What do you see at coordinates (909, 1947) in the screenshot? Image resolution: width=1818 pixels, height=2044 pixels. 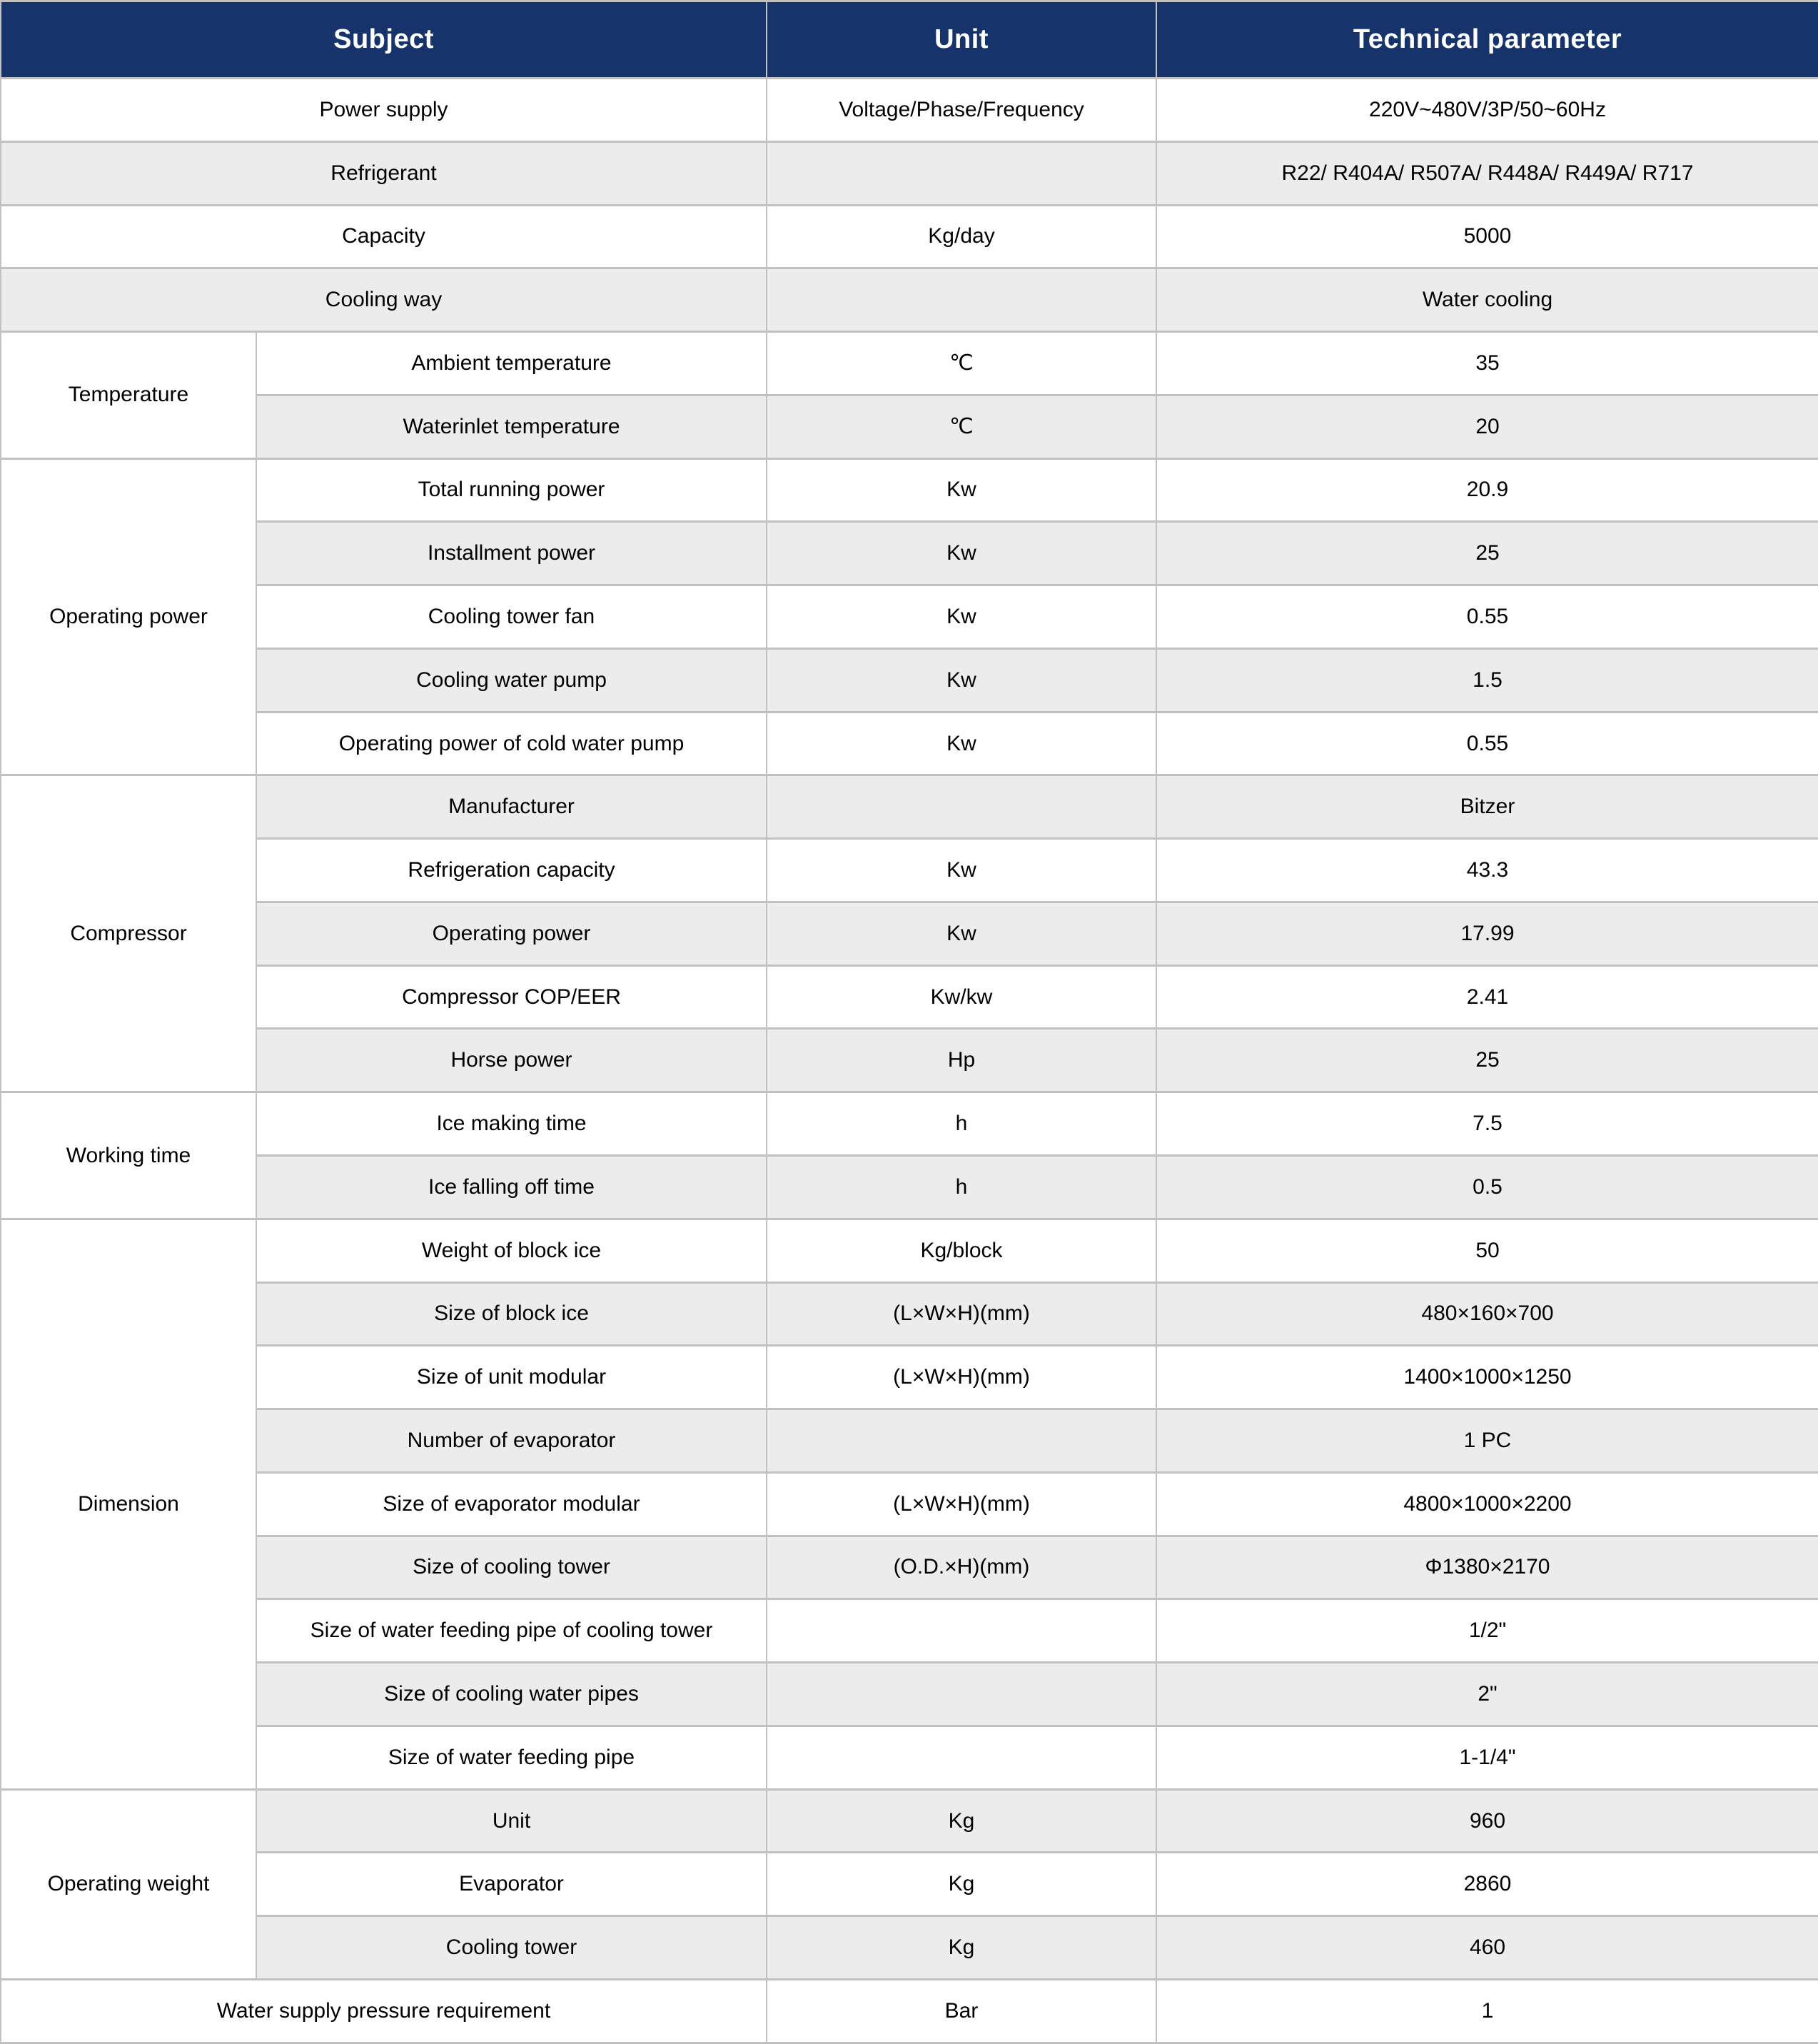 I see `table-row: Cooling tower Kg 460` at bounding box center [909, 1947].